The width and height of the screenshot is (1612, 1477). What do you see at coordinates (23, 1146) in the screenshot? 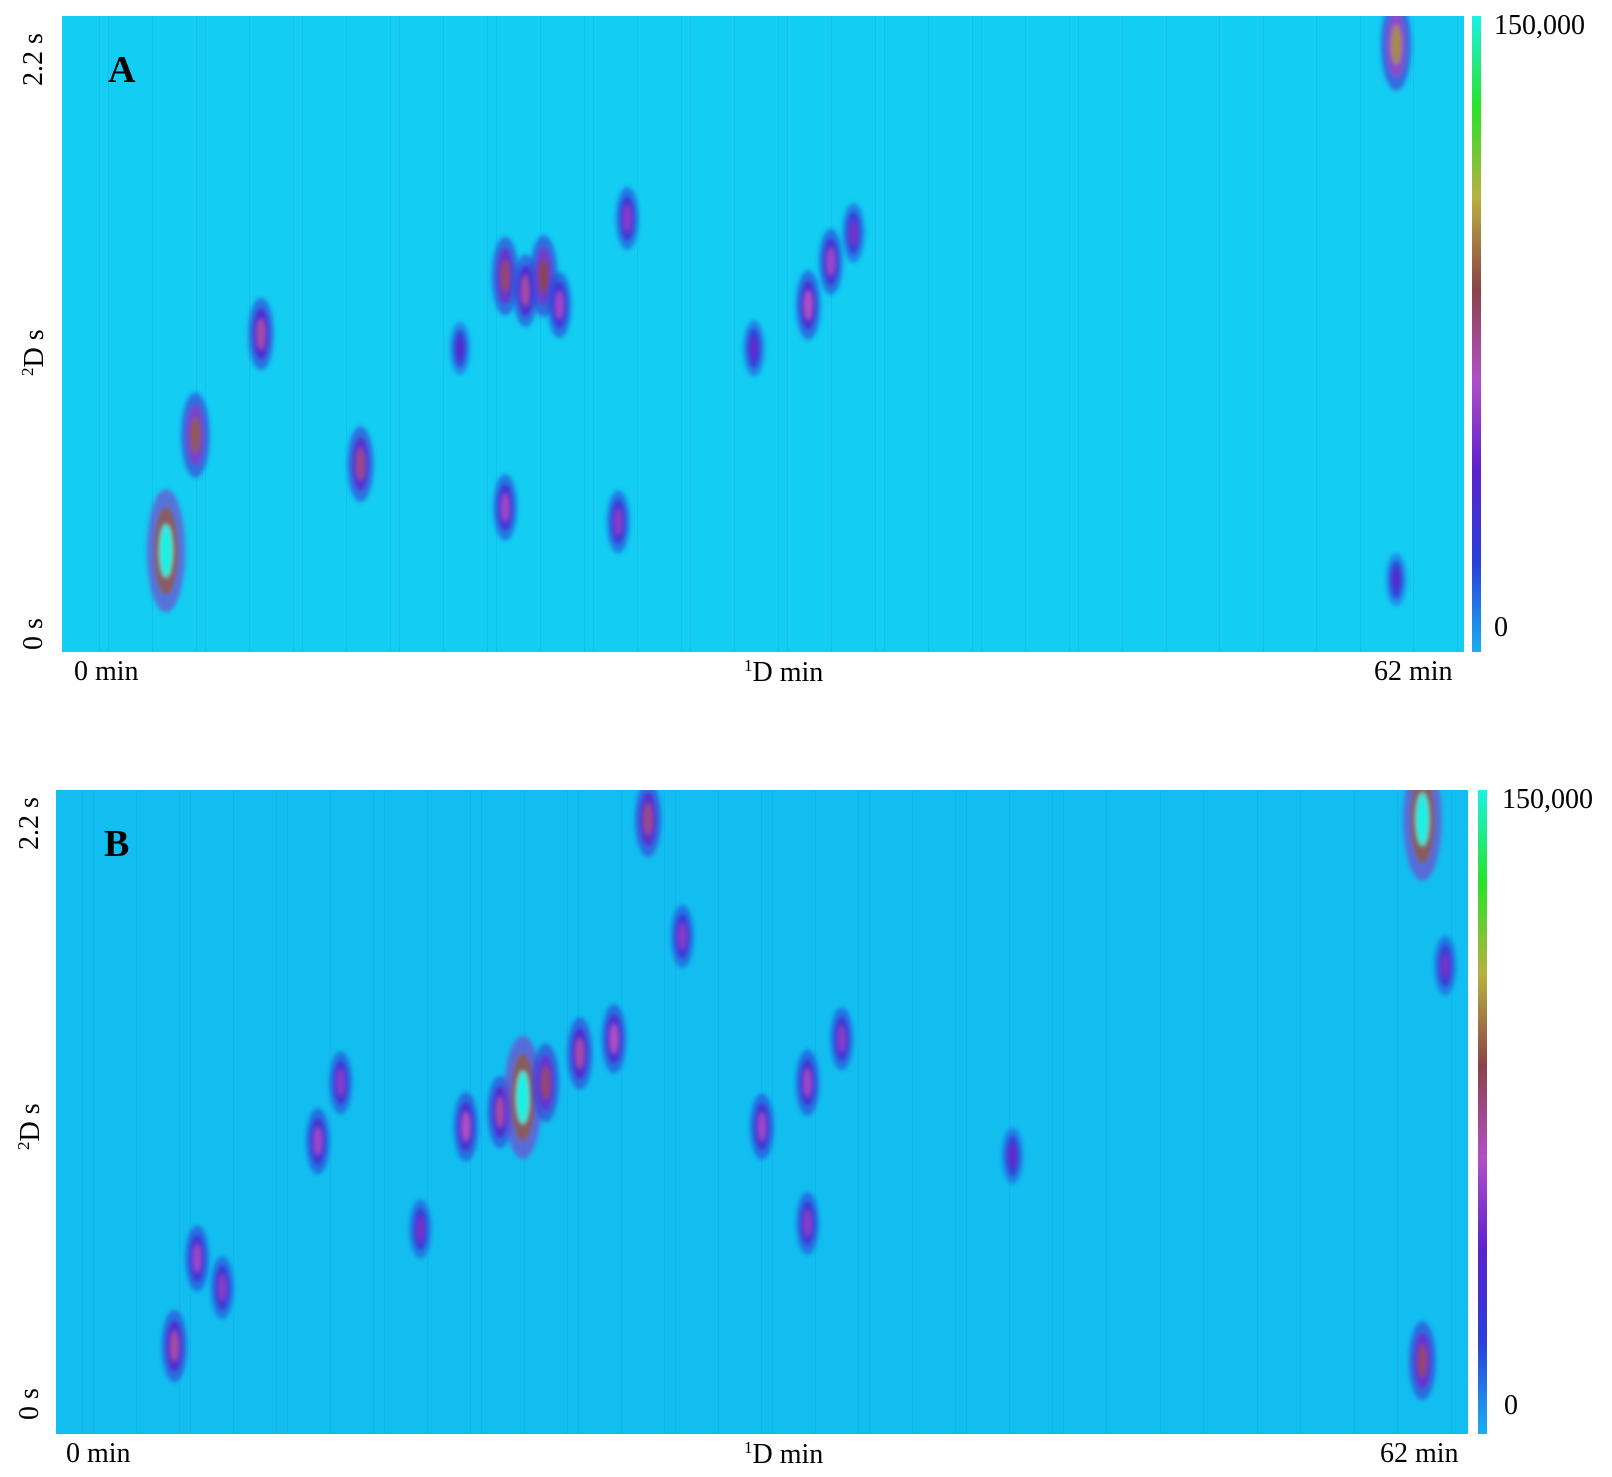
I see `y-axis-title-superscript: 2` at bounding box center [23, 1146].